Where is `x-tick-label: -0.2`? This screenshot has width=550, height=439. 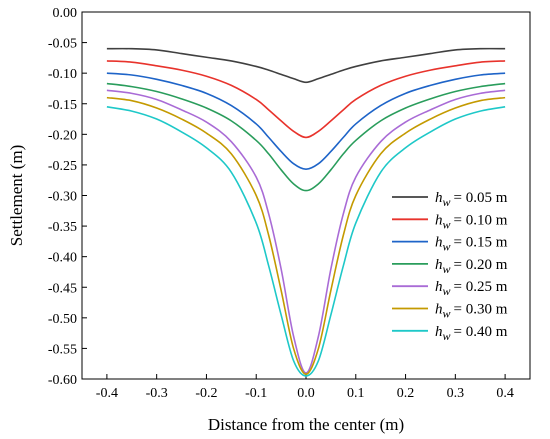 x-tick-label: -0.2 is located at coordinates (206, 393).